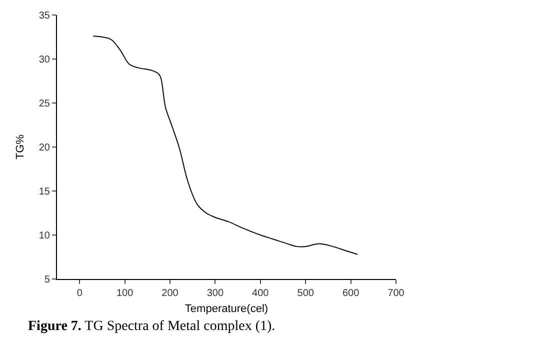  Describe the element at coordinates (44, 148) in the screenshot. I see `y-tick-label: 20` at that location.